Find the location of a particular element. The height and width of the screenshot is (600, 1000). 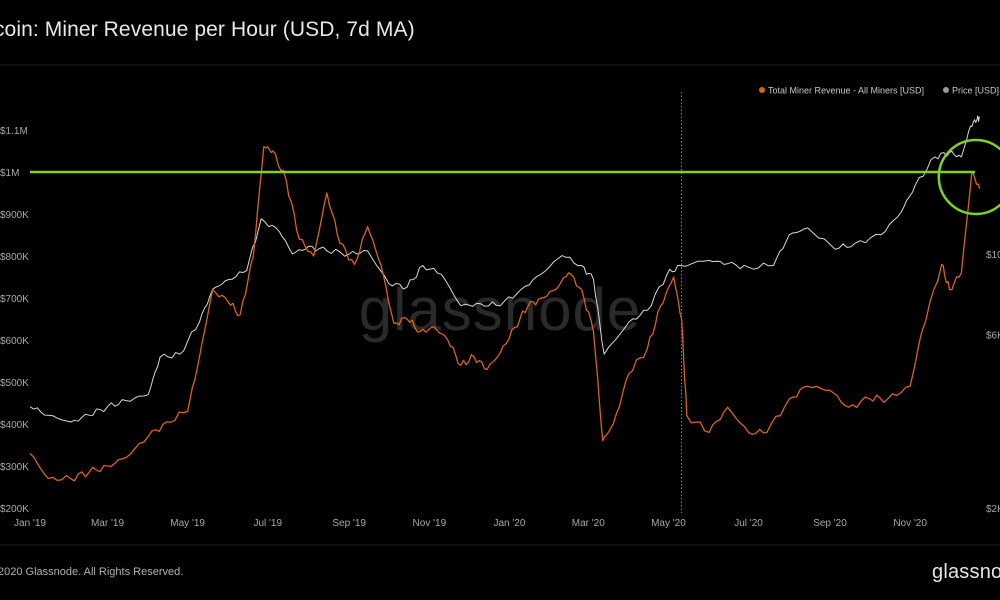

x-tick-label: May '20 is located at coordinates (668, 523).